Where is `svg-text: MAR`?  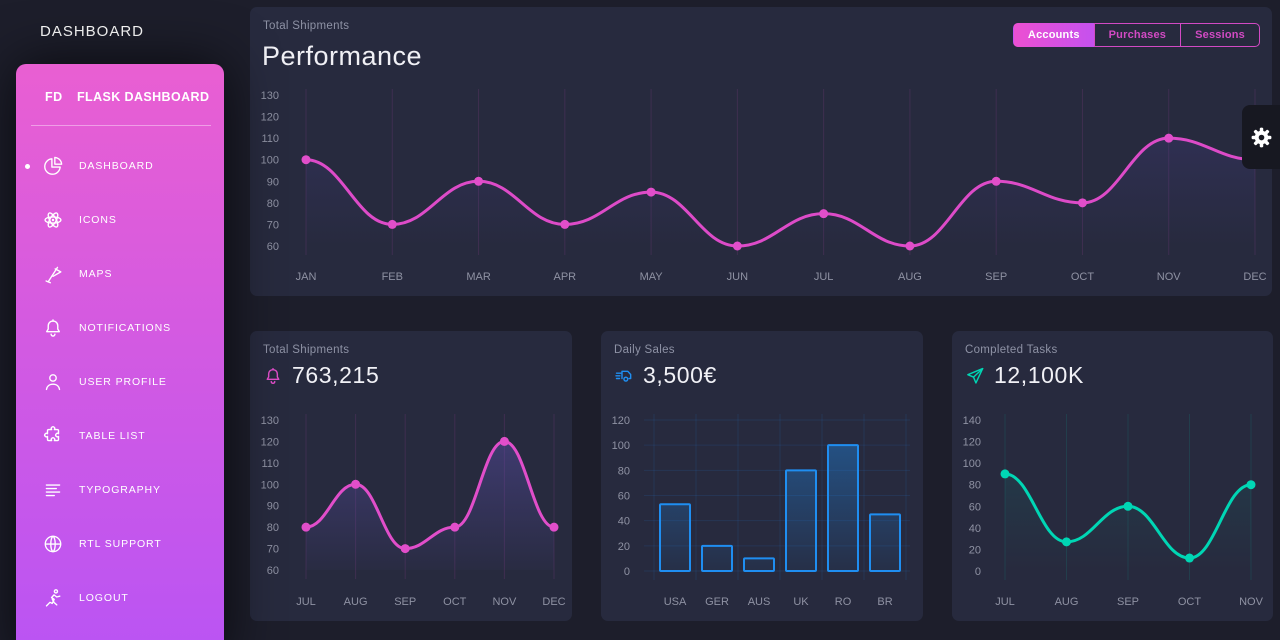
svg-text: MAR is located at coordinates (478, 277).